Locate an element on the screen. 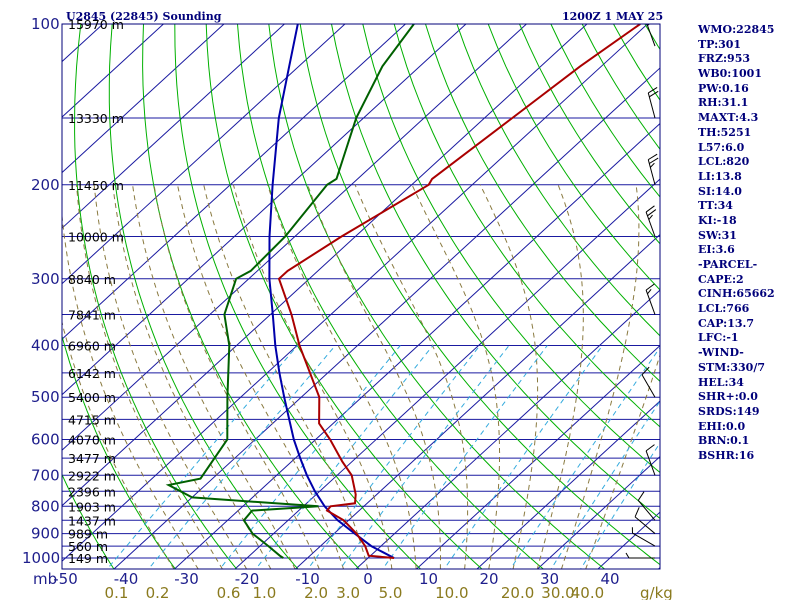  index-item: -WIND- is located at coordinates (721, 353).